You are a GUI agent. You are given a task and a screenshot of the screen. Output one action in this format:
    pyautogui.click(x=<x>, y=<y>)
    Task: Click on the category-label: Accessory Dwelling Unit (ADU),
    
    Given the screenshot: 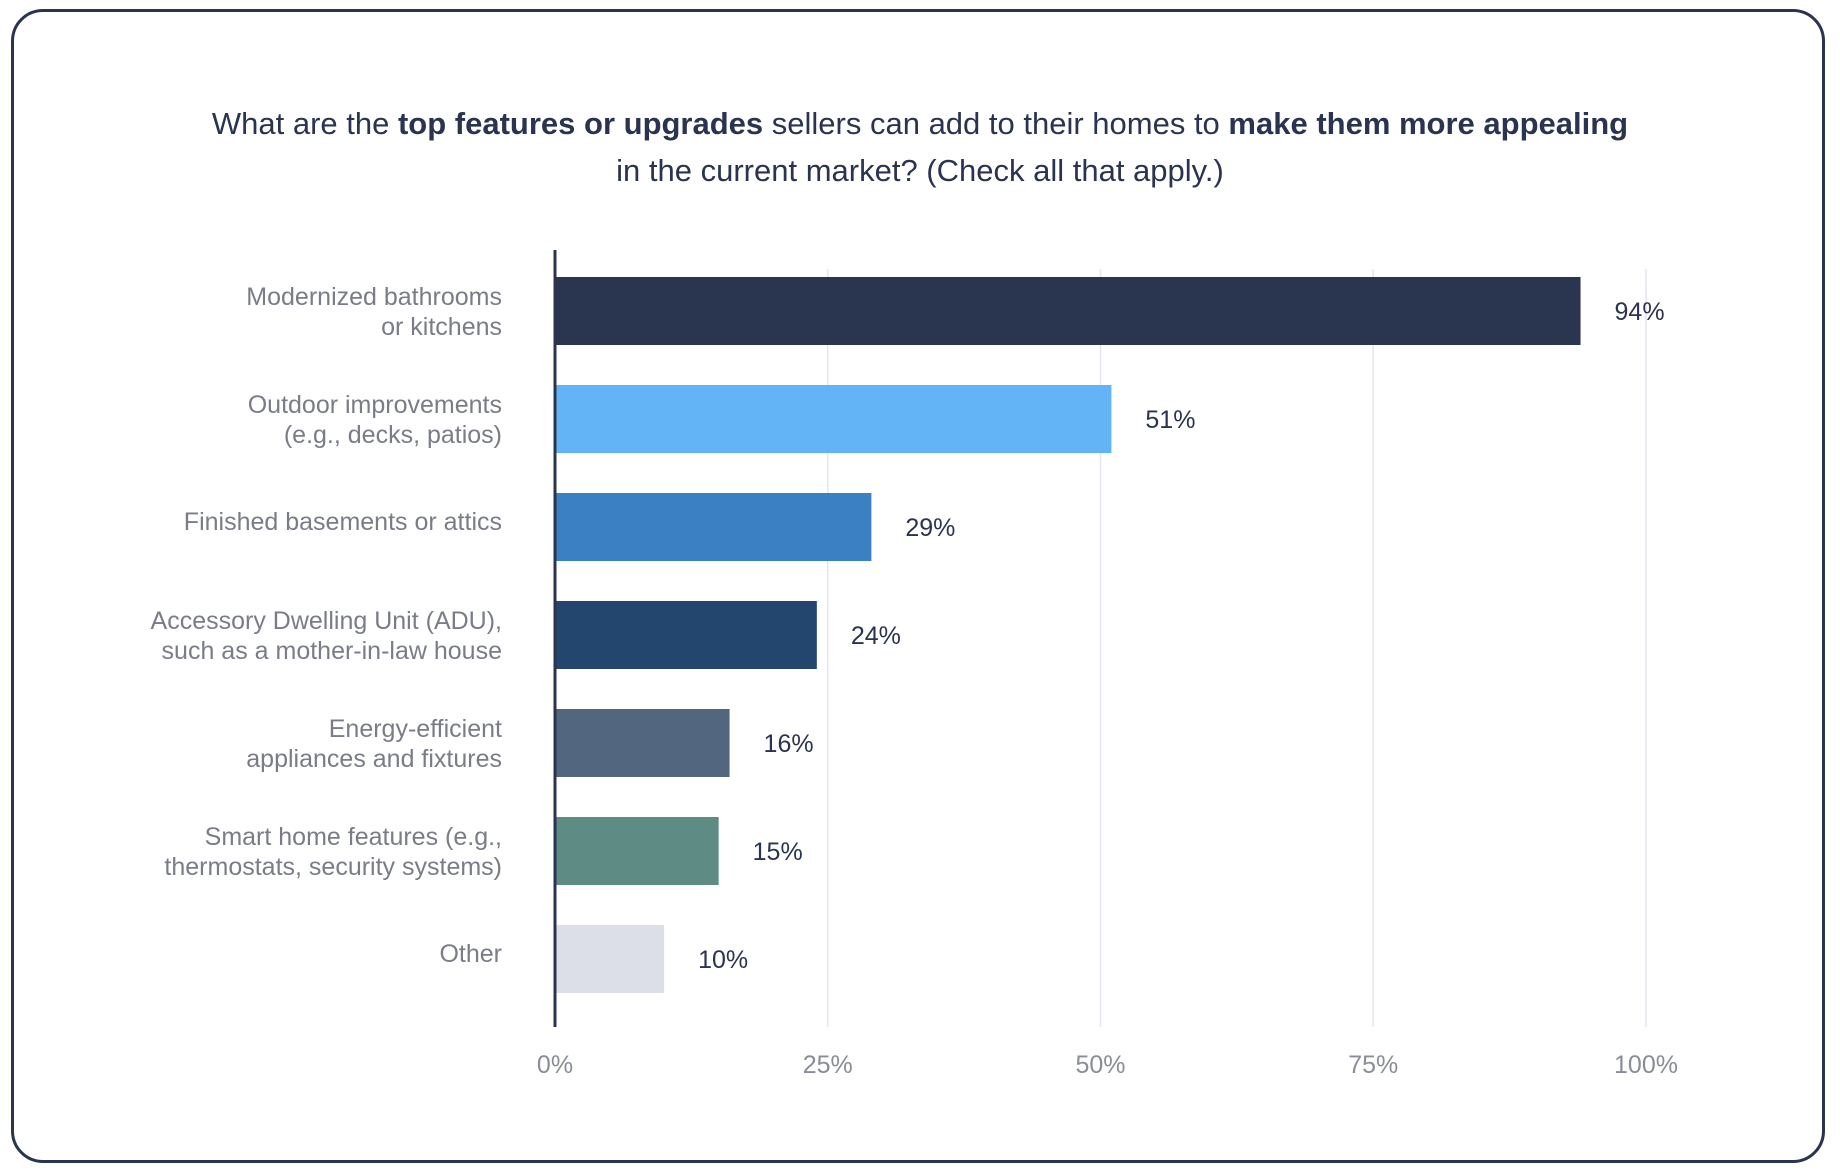 What is the action you would take?
    pyautogui.click(x=326, y=621)
    